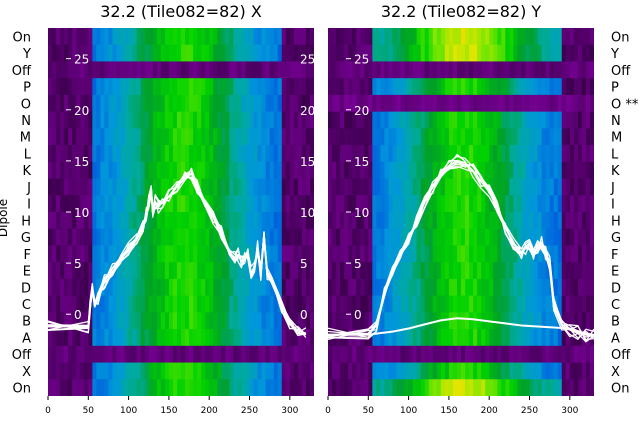  What do you see at coordinates (615, 322) in the screenshot?
I see `row-label: B` at bounding box center [615, 322].